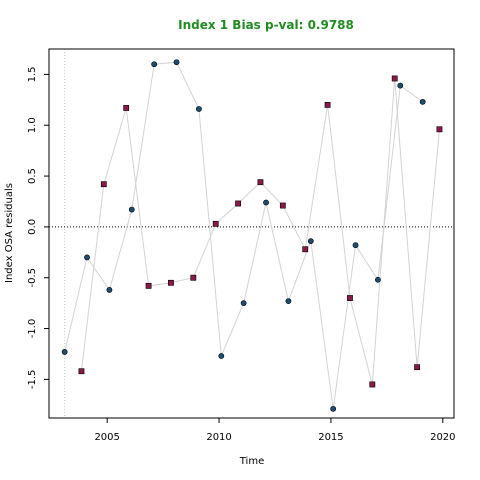  What do you see at coordinates (251, 461) in the screenshot?
I see `x-axis-label: Time` at bounding box center [251, 461].